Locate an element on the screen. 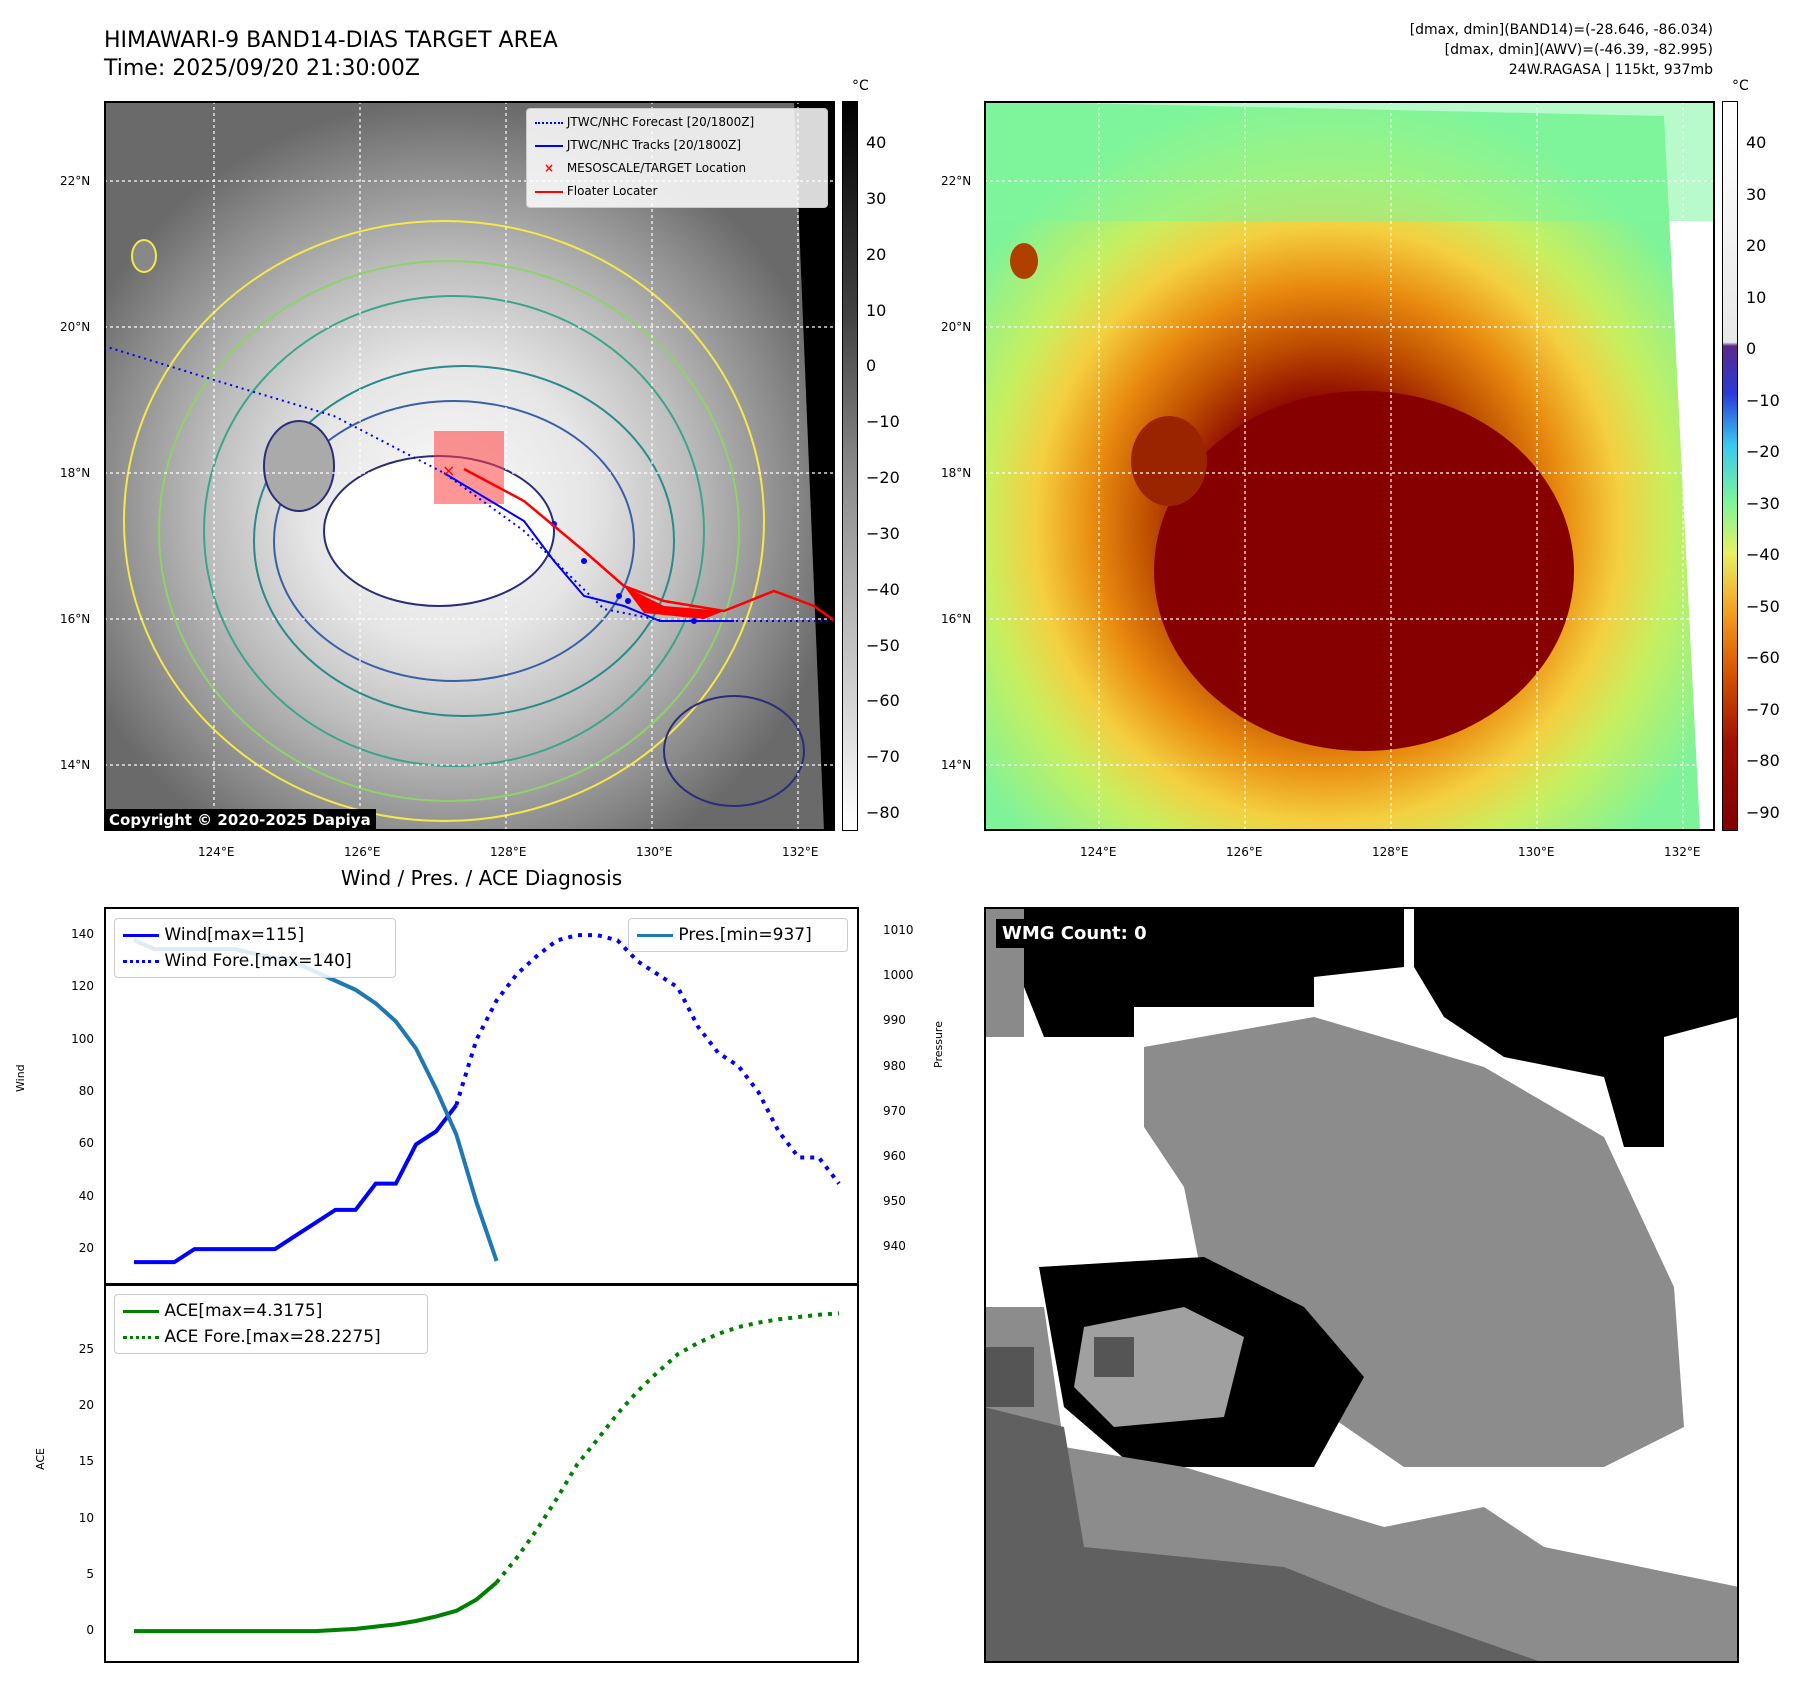  info-line3: 24W.RAGASA | 115kt, 937mb is located at coordinates (1610, 70).